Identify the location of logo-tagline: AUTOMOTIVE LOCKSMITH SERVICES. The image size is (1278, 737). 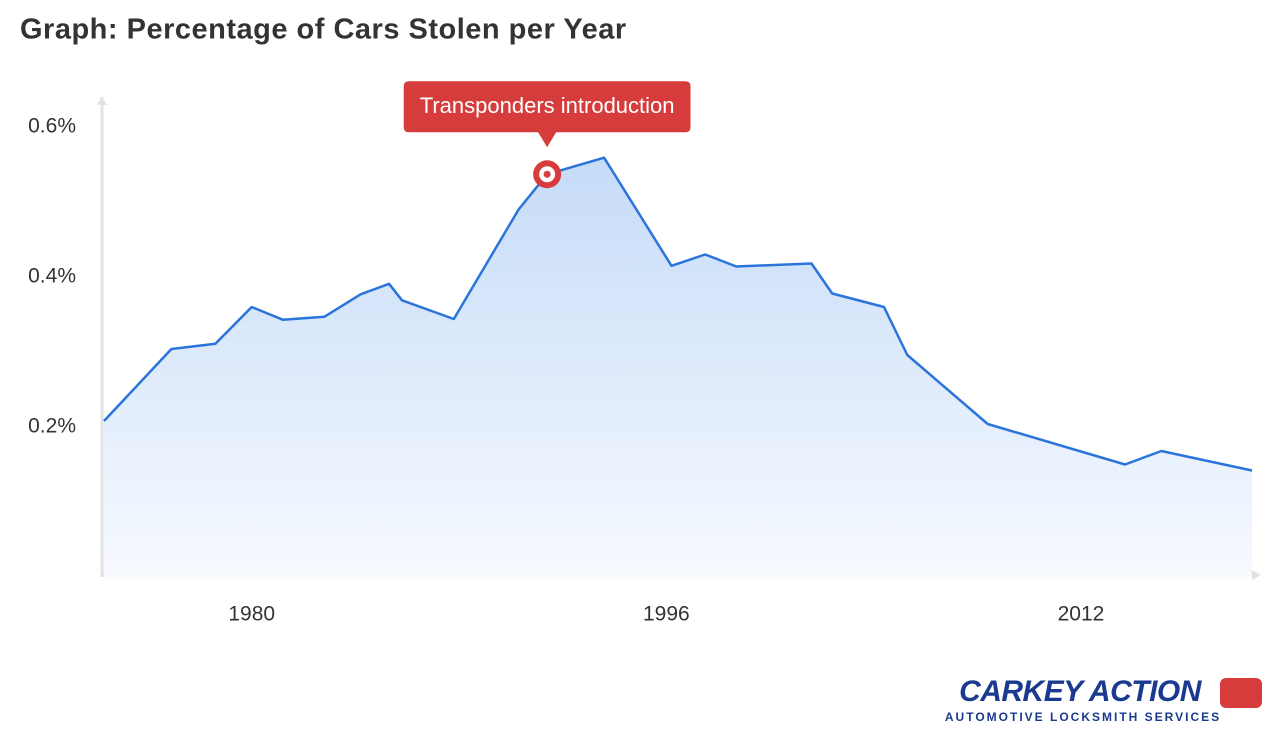
(1083, 717).